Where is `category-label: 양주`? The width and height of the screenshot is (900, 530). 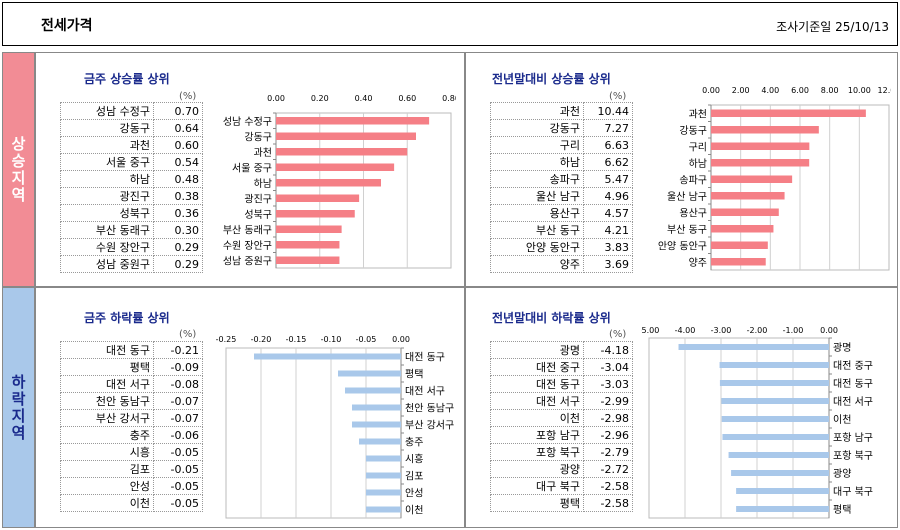
category-label: 양주 is located at coordinates (698, 263).